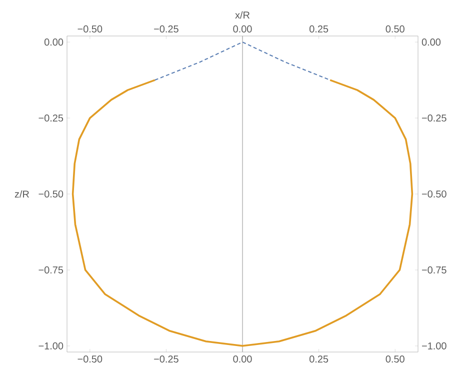 This screenshot has width=457, height=368. Describe the element at coordinates (319, 28) in the screenshot. I see `x2-tick-label: 0.25` at that location.